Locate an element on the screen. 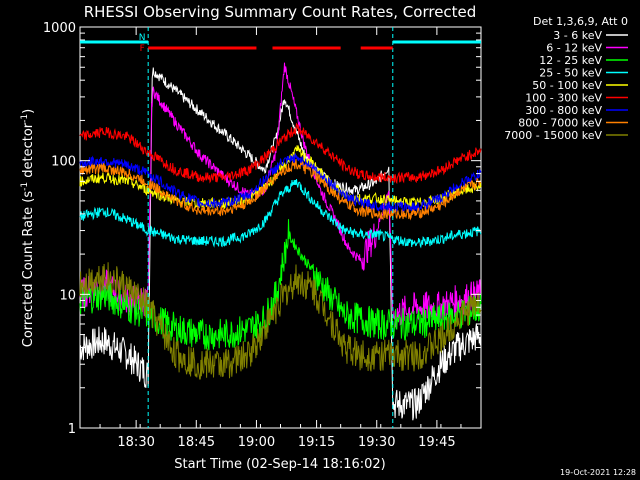  x-tick-label-4: 19:15 is located at coordinates (316, 442).